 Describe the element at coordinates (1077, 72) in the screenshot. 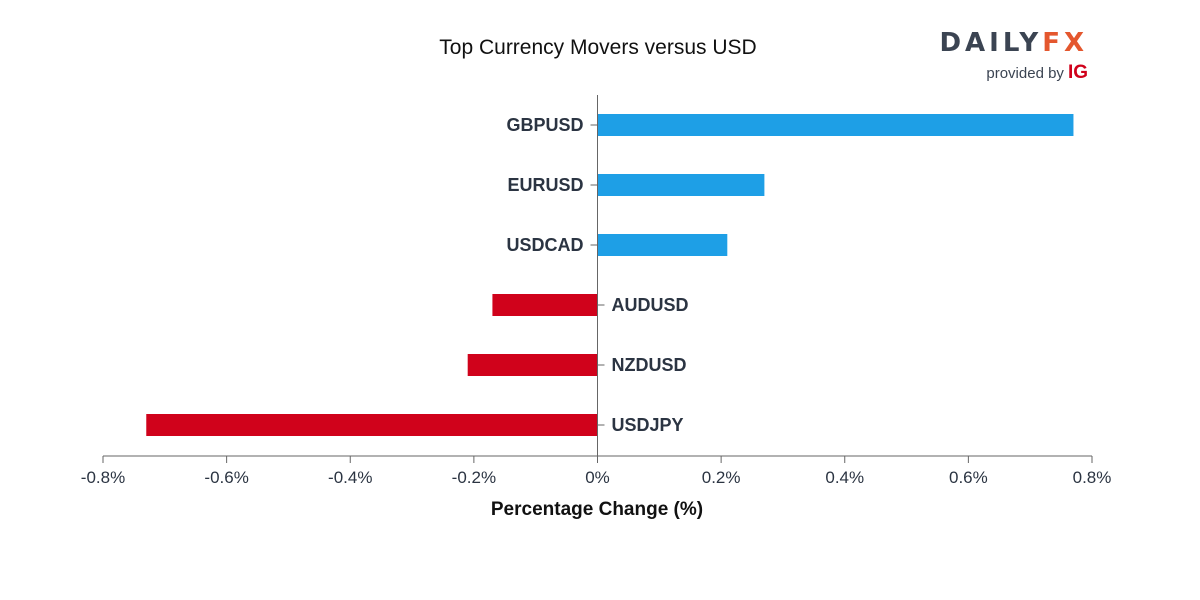

I see `ig-logo: IG` at that location.